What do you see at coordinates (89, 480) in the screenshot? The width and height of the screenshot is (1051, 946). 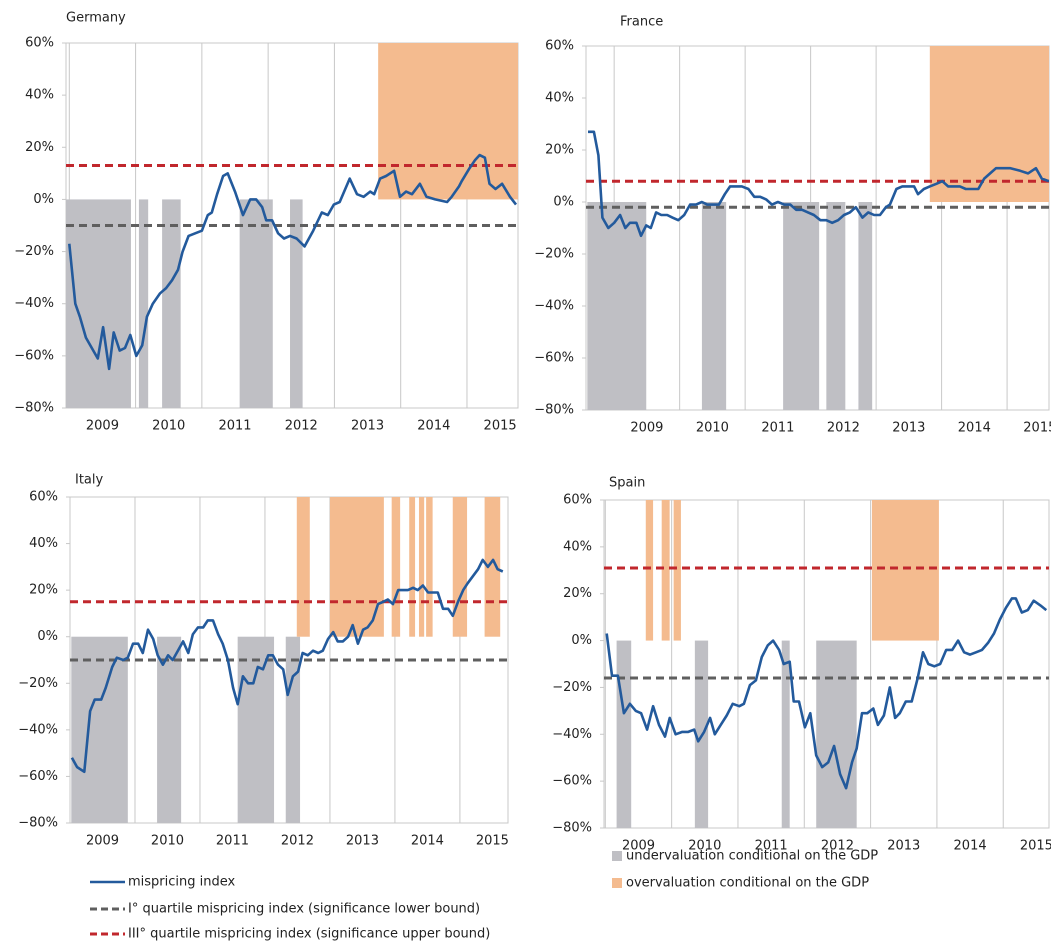 I see `panel-title: Italy` at bounding box center [89, 480].